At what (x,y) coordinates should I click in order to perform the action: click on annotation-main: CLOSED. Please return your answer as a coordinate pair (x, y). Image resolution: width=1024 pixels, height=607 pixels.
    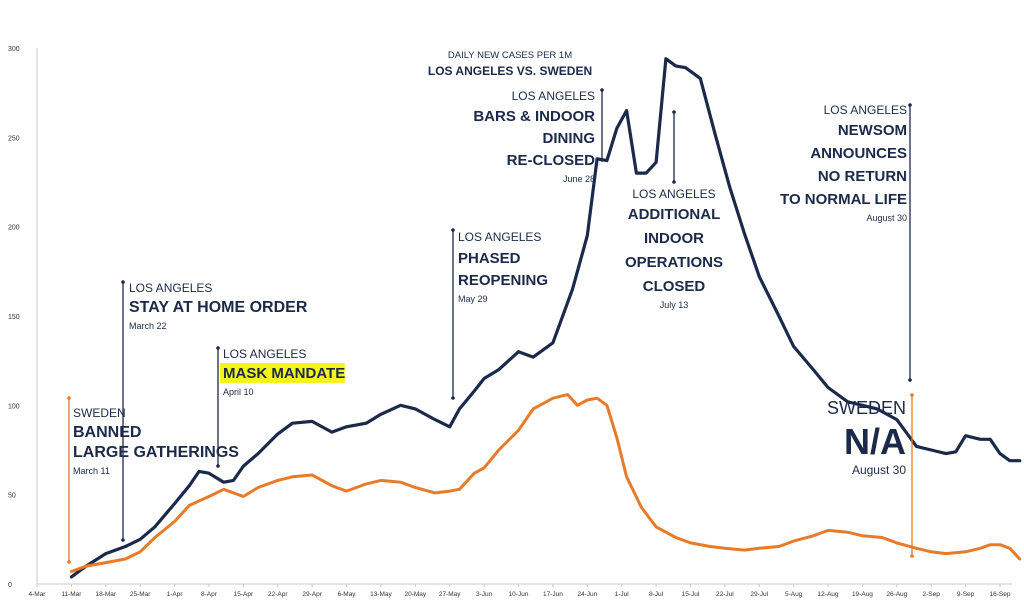
    Looking at the image, I should click on (674, 286).